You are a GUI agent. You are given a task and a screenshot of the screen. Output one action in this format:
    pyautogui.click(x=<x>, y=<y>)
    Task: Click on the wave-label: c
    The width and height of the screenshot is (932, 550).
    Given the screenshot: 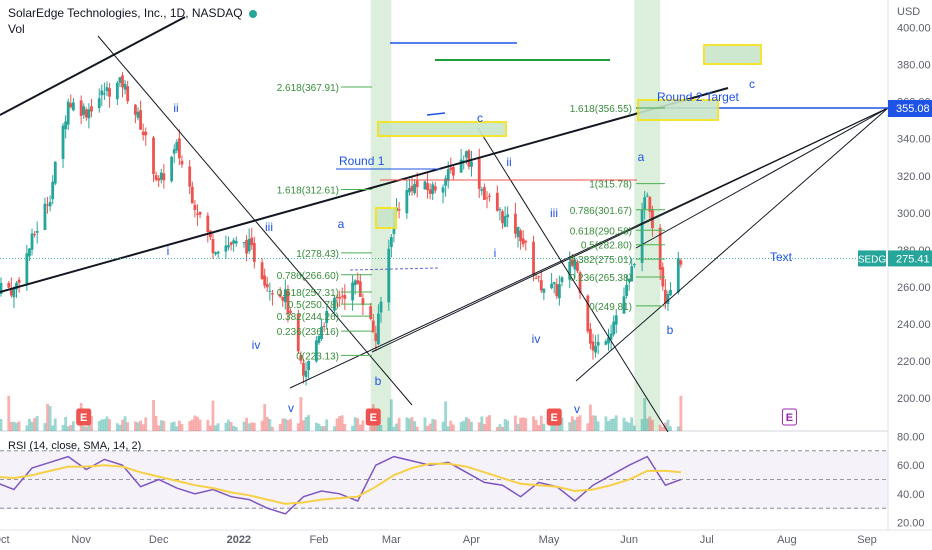 What is the action you would take?
    pyautogui.click(x=480, y=118)
    